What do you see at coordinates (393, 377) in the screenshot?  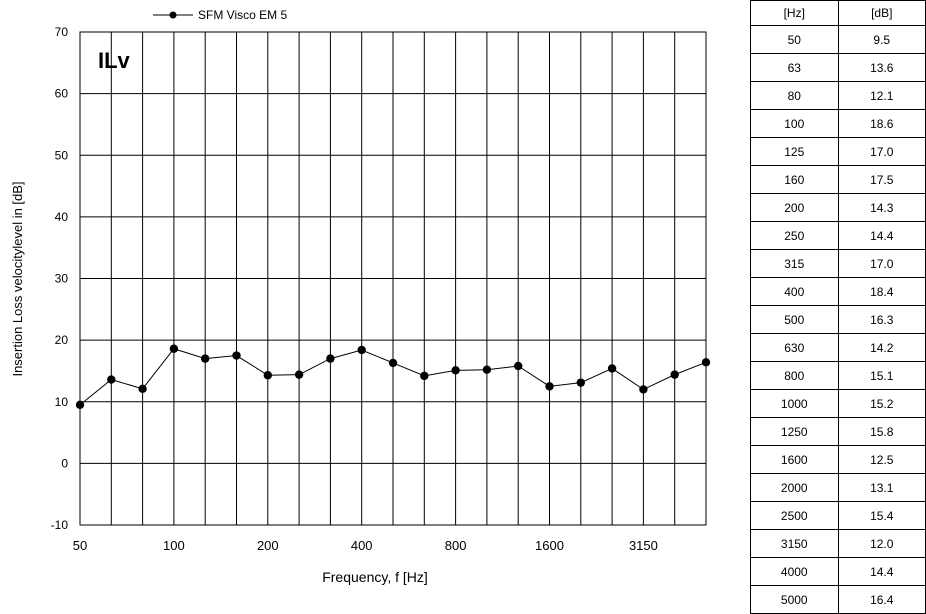 I see `data-points` at bounding box center [393, 377].